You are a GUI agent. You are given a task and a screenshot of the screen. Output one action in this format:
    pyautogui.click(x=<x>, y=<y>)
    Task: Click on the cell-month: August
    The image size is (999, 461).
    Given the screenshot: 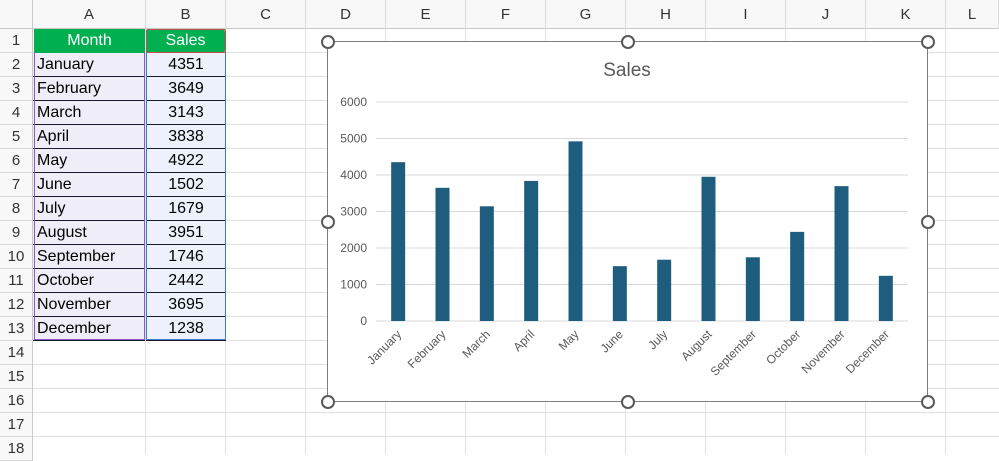 What is the action you would take?
    pyautogui.click(x=89, y=233)
    